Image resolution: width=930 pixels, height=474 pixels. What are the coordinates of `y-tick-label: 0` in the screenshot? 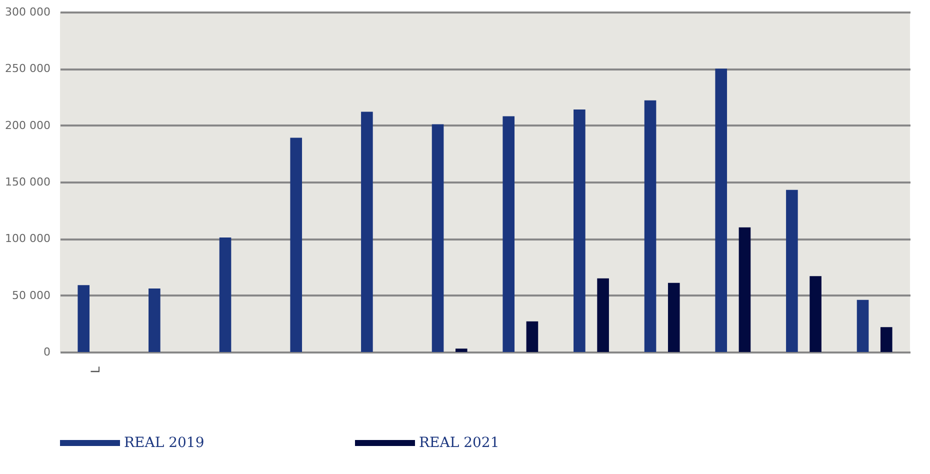 It's located at (47, 352).